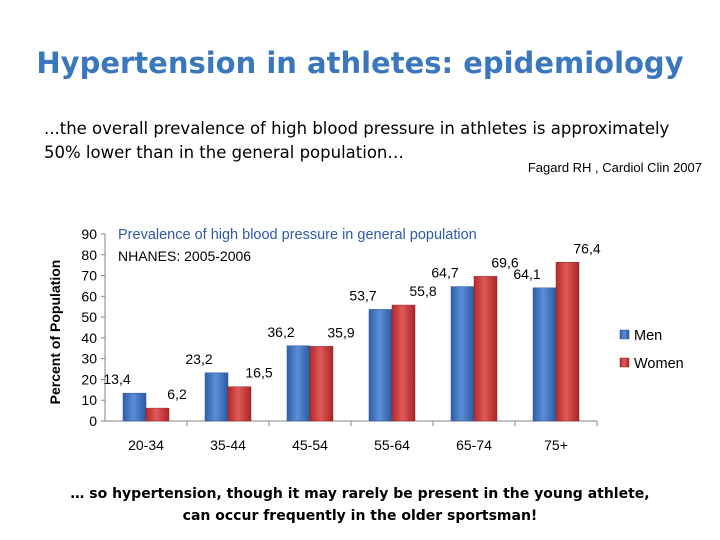 The width and height of the screenshot is (720, 540). Describe the element at coordinates (116, 379) in the screenshot. I see `data-label: 13,4` at that location.